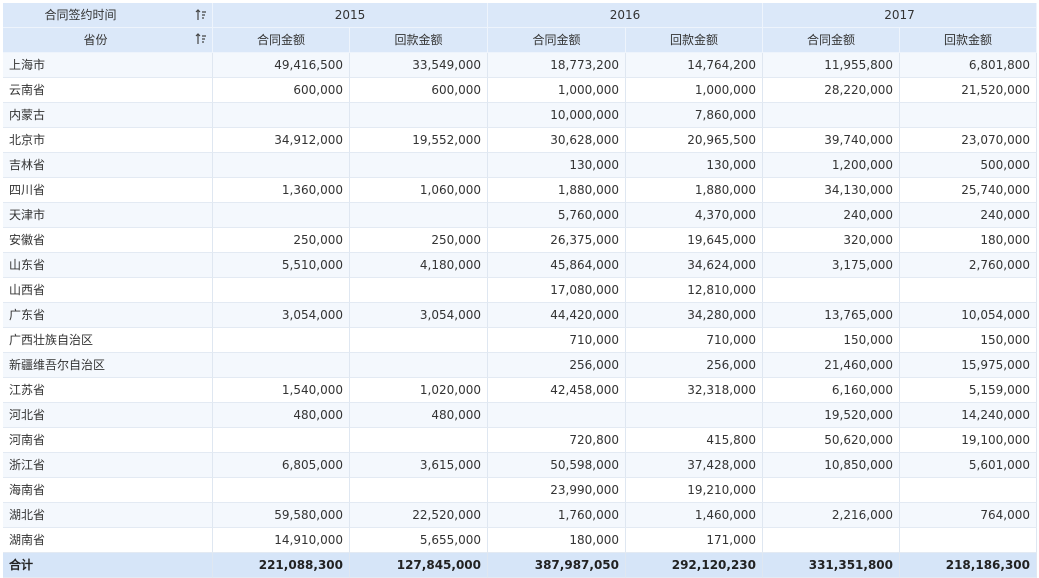 The width and height of the screenshot is (1039, 578). What do you see at coordinates (350, 15) in the screenshot?
I see `year-header: 2015` at bounding box center [350, 15].